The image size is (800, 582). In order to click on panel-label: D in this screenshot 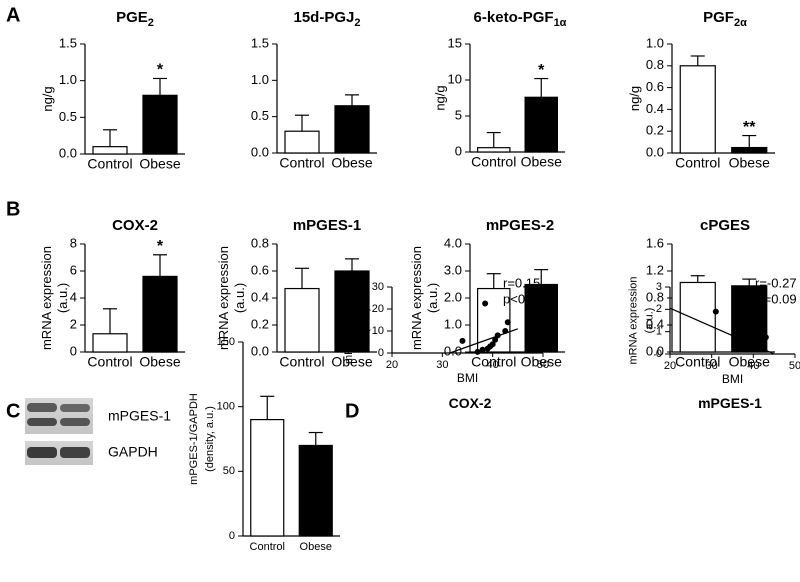, I will do `click(352, 411)`.